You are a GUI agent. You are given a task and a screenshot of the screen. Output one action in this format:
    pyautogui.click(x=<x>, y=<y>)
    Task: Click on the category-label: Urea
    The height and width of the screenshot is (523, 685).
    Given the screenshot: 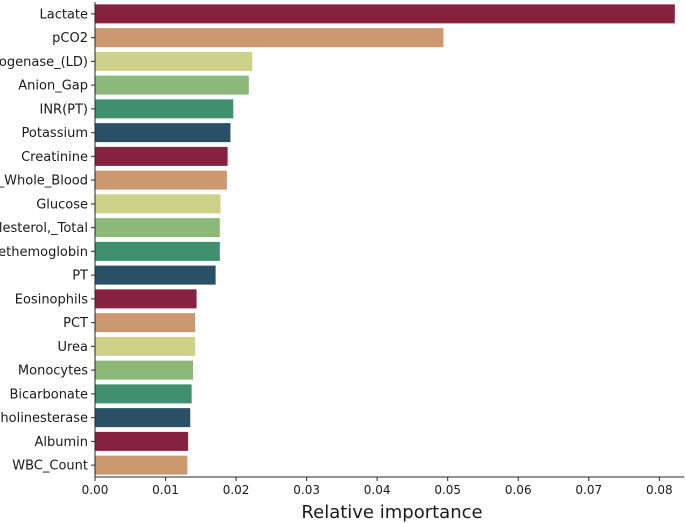 What is the action you would take?
    pyautogui.click(x=72, y=347)
    